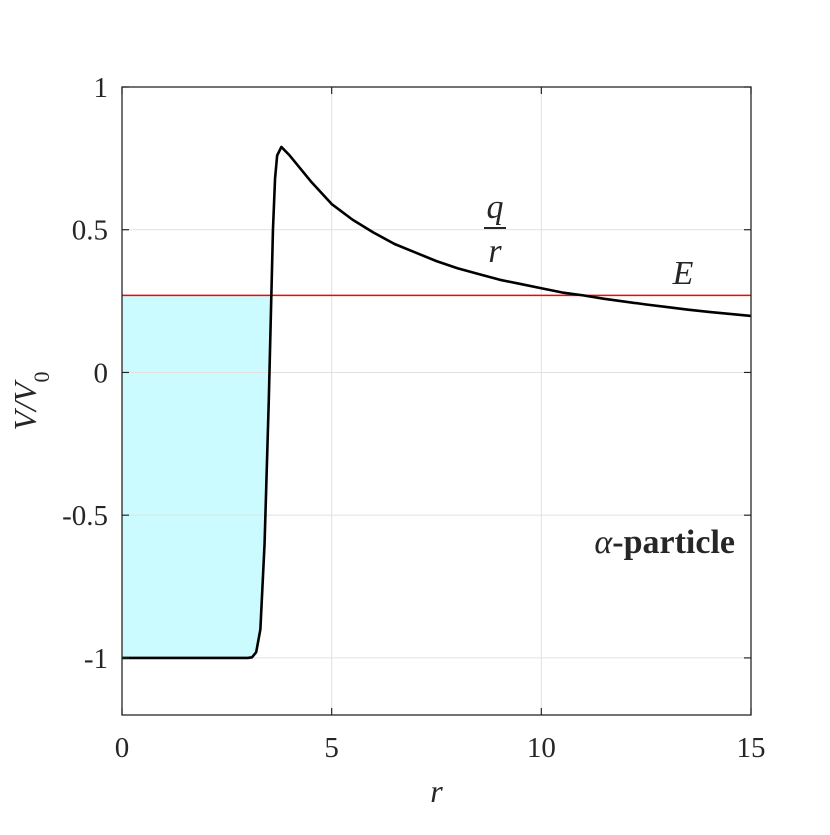 This screenshot has width=830, height=835. I want to click on coulomb-label-numerator: q, so click(495, 207).